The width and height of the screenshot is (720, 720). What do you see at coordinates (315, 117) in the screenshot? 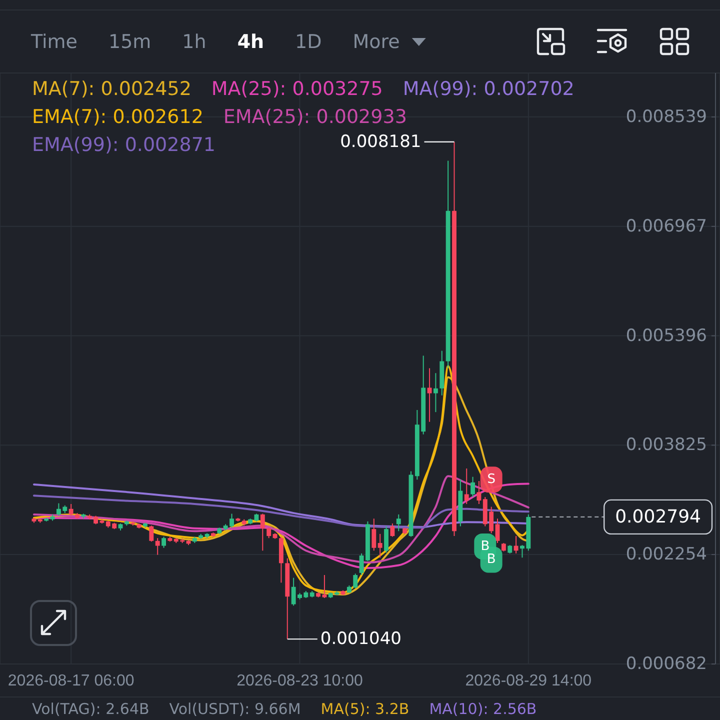
I see `text: EMA(25): 0.002933` at bounding box center [315, 117].